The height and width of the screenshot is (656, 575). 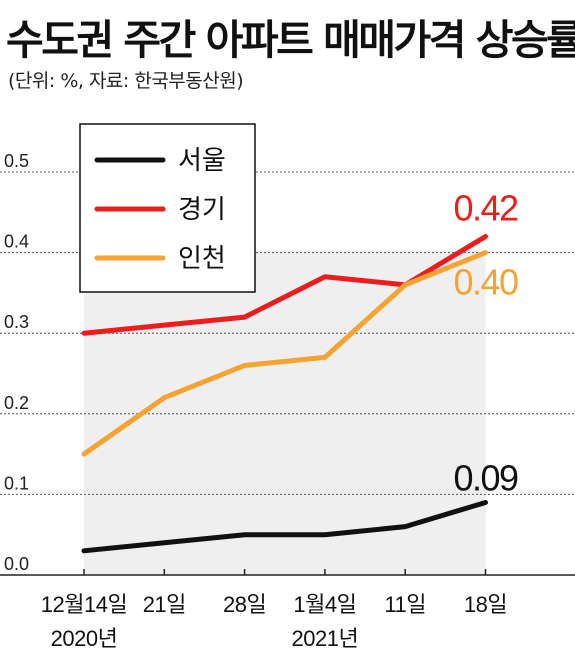 I want to click on x-tick-label: 11일, so click(x=405, y=604).